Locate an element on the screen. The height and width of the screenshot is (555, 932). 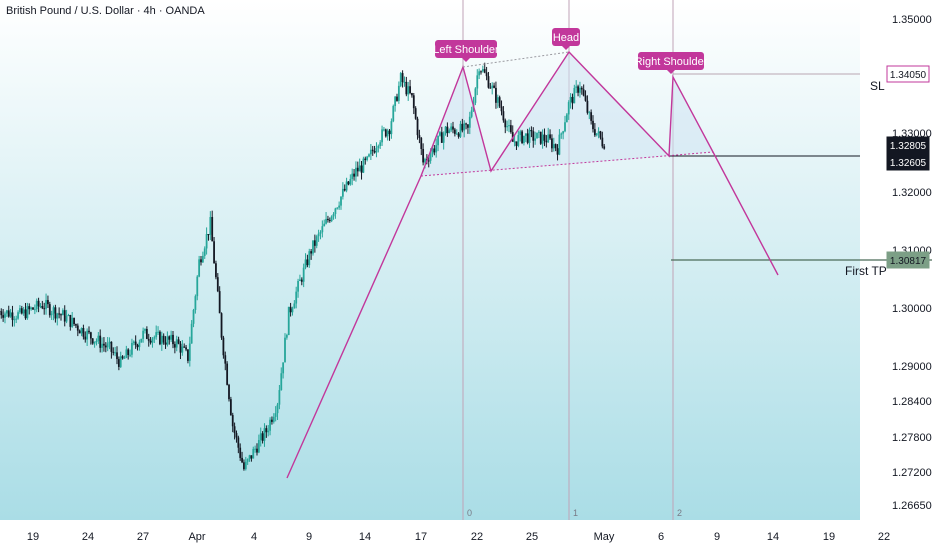
first-tp-label: First TP is located at coordinates (866, 271).